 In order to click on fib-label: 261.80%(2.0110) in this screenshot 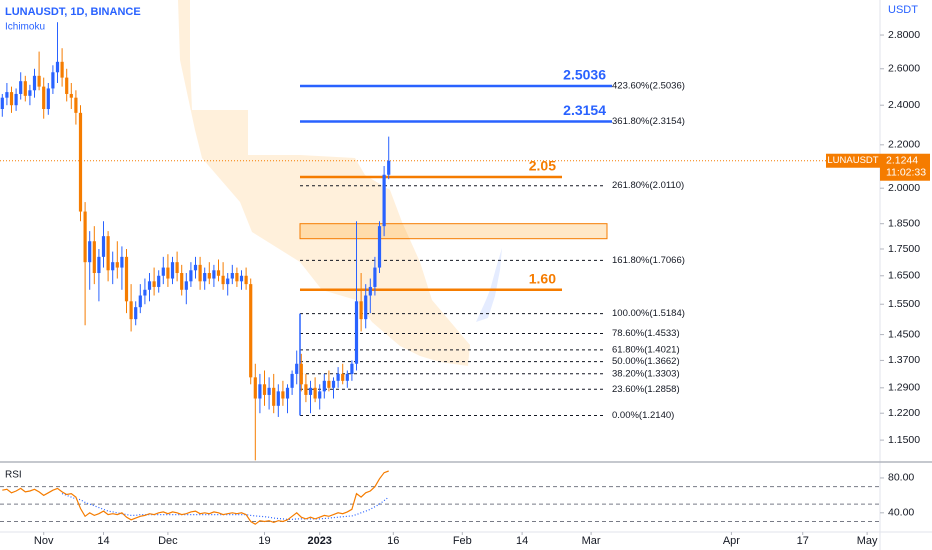, I will do `click(648, 185)`.